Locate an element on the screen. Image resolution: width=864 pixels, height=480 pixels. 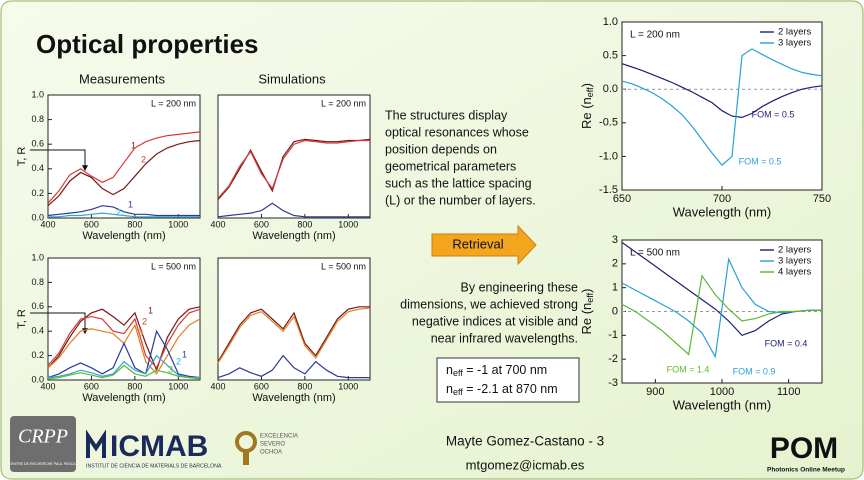
y-tick-label: 3 is located at coordinates (615, 240).